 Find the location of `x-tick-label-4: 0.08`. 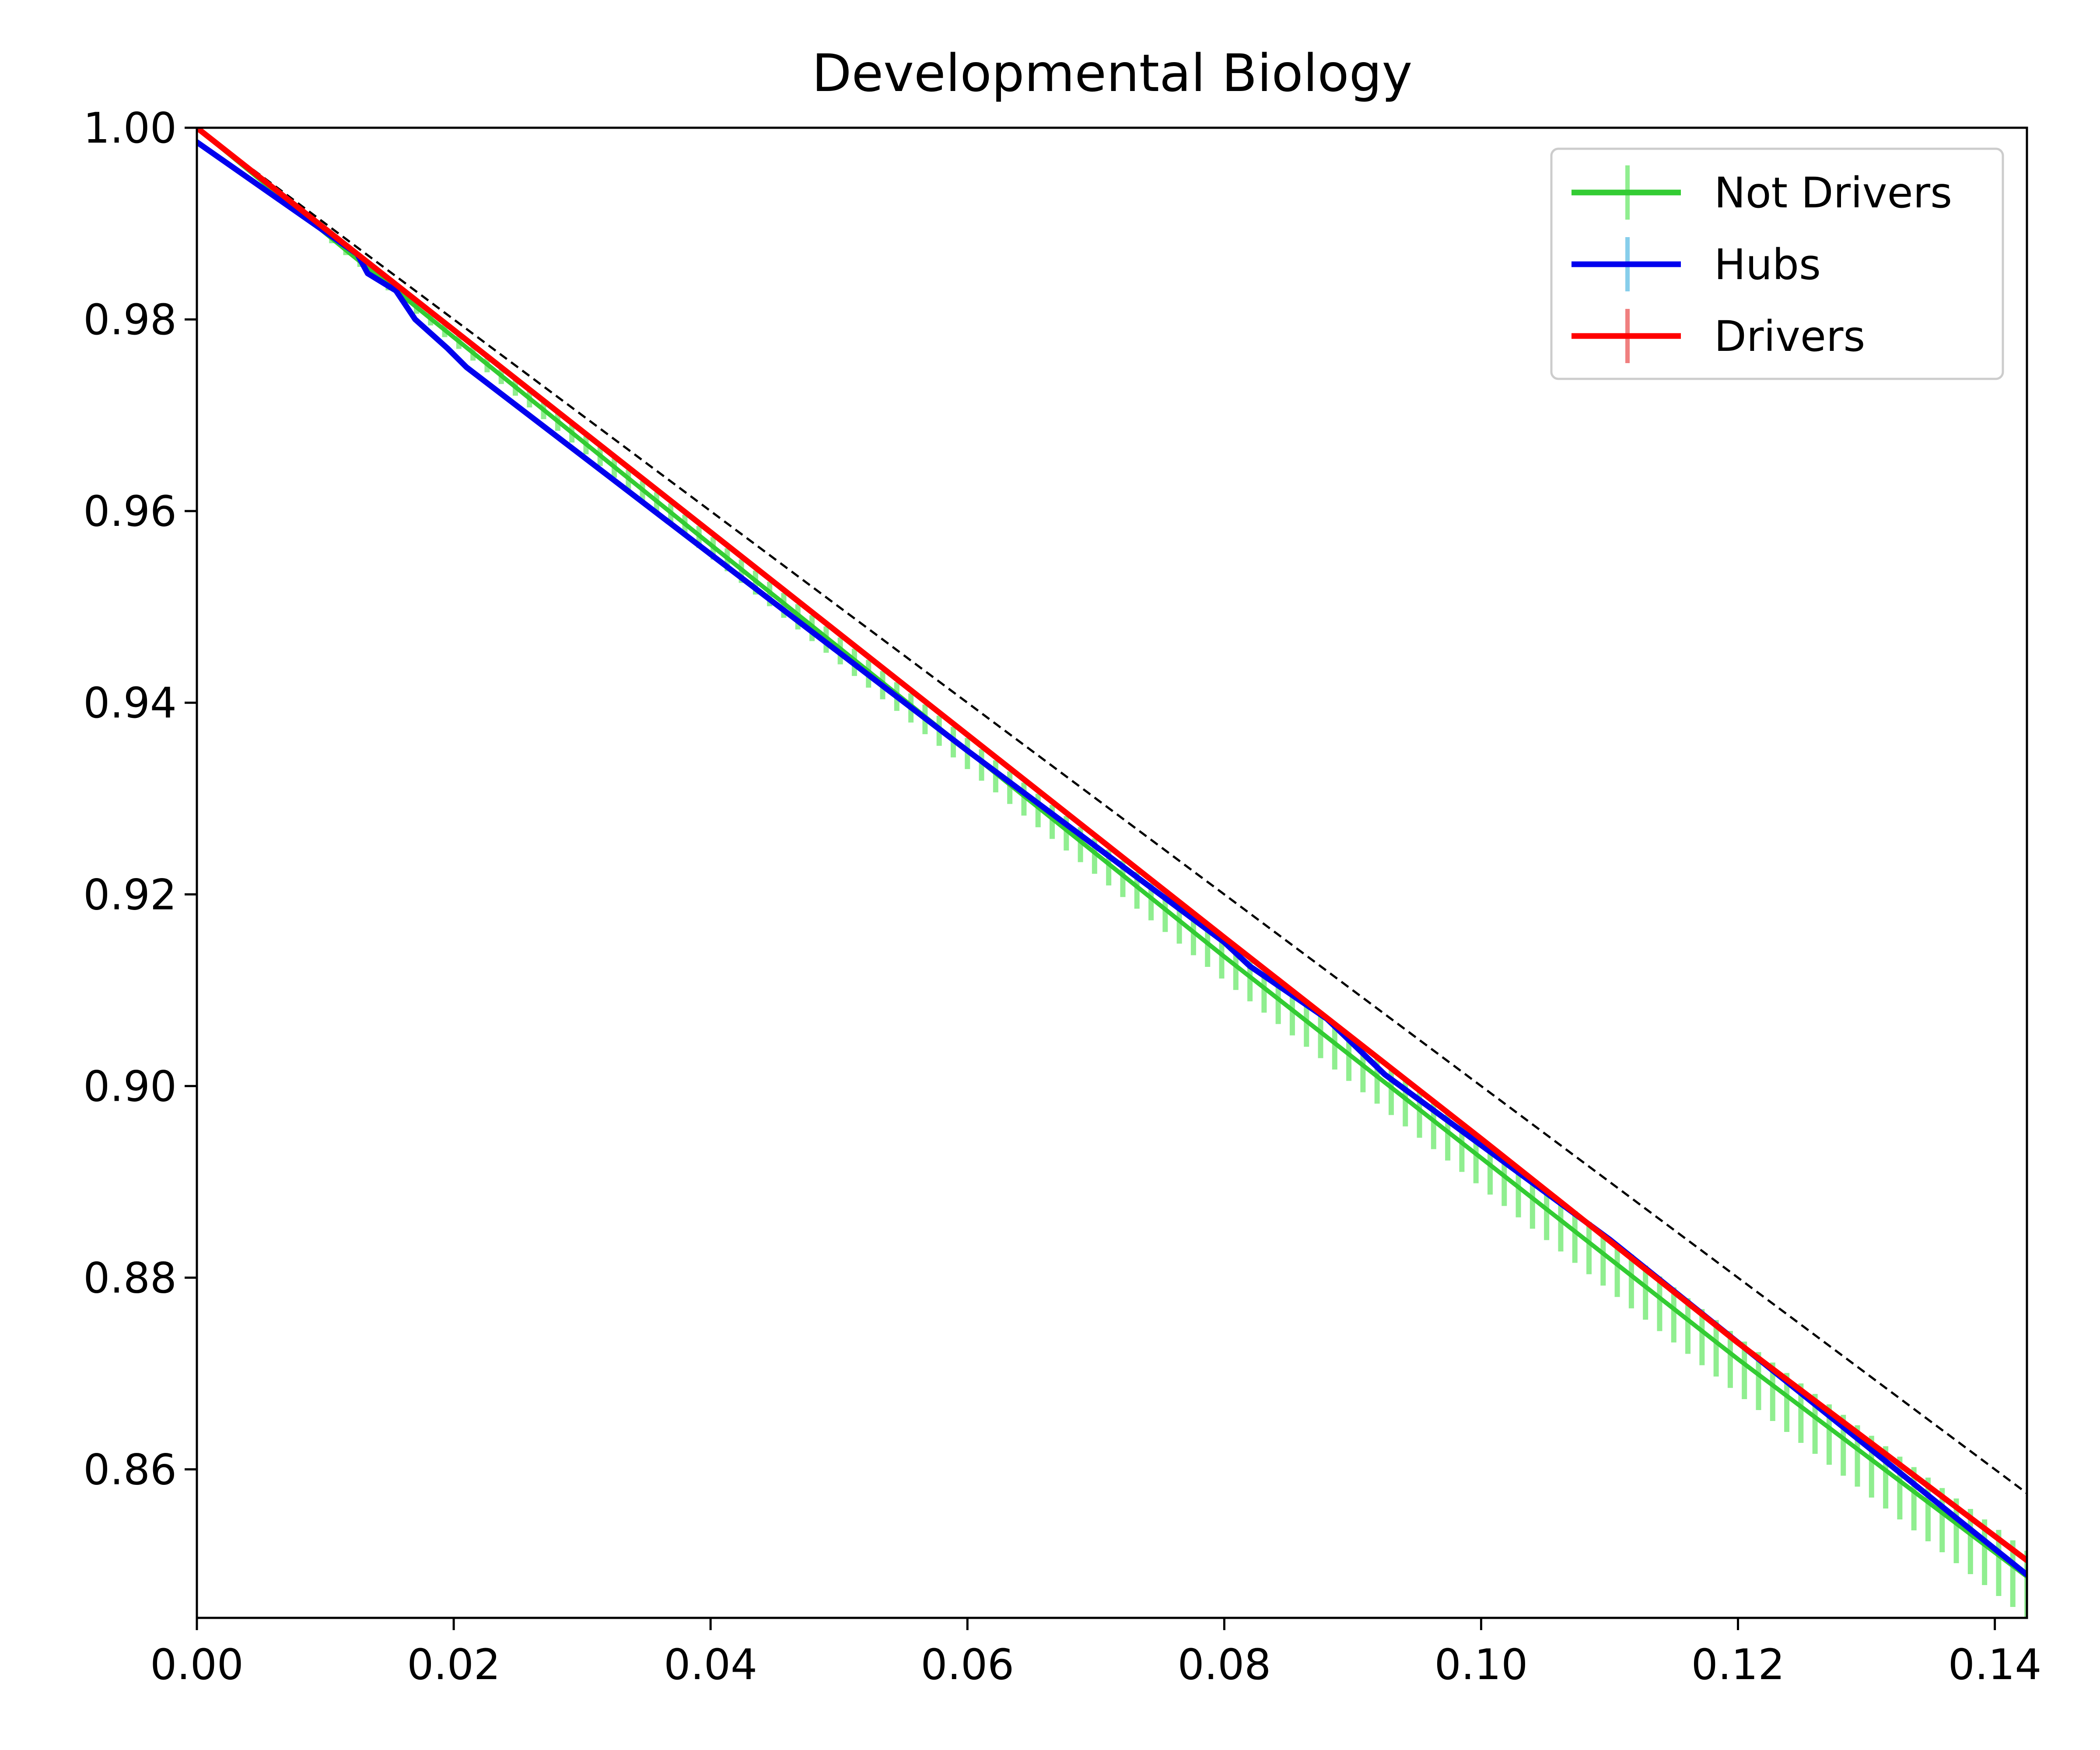

x-tick-label-4: 0.08 is located at coordinates (1224, 1664).